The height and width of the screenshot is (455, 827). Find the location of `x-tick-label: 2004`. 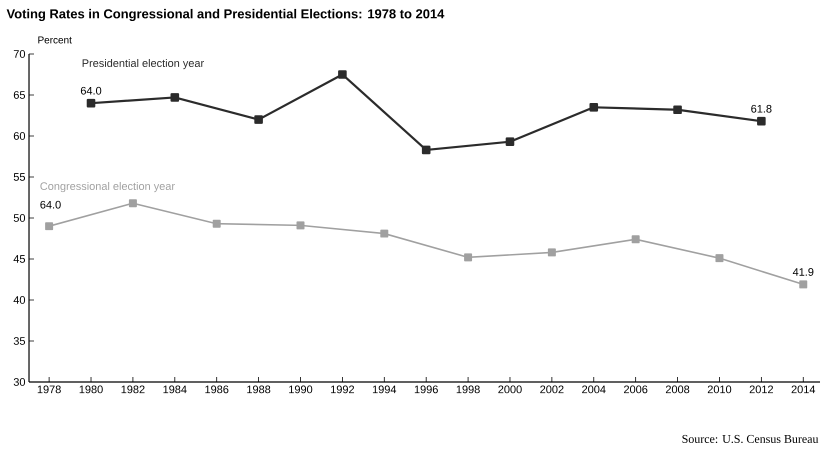

x-tick-label: 2004 is located at coordinates (594, 390).